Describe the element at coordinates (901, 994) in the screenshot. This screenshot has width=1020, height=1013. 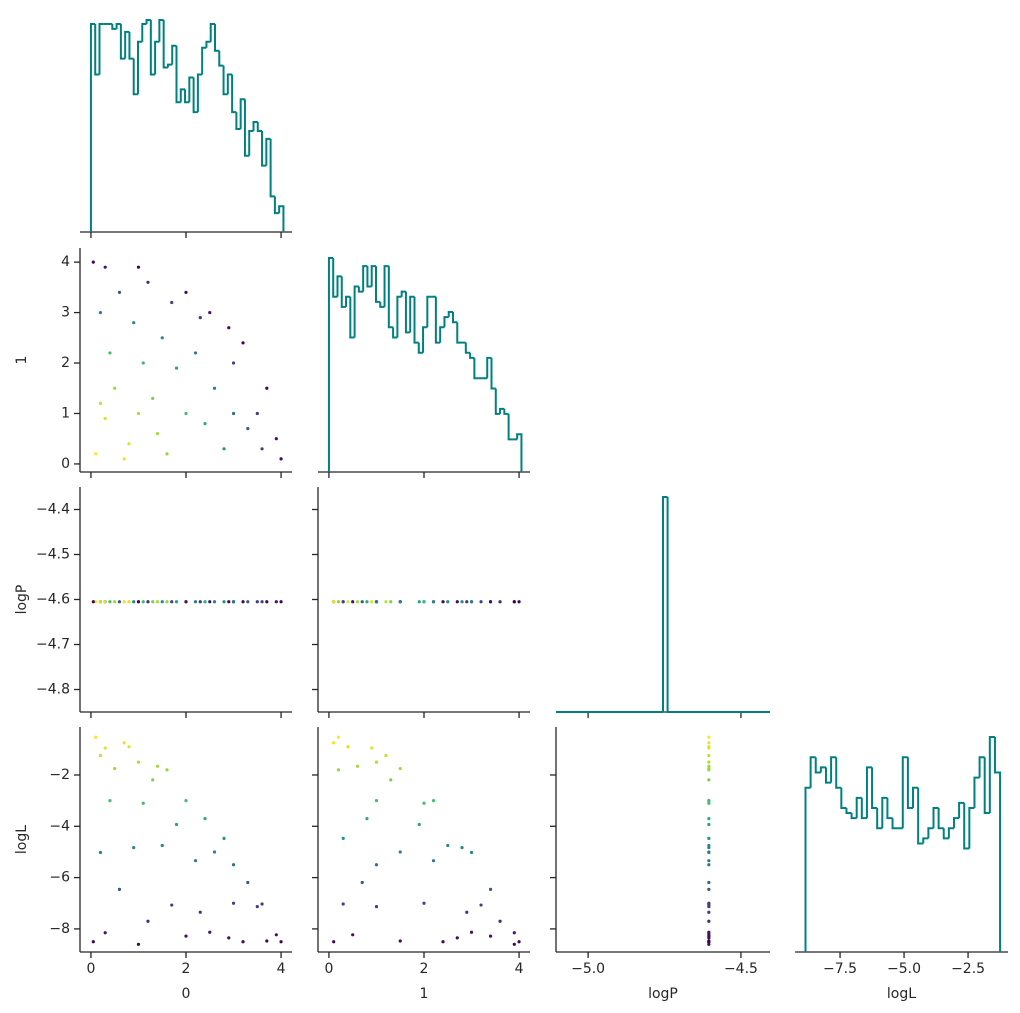
I see `x-axis-label: logL` at that location.